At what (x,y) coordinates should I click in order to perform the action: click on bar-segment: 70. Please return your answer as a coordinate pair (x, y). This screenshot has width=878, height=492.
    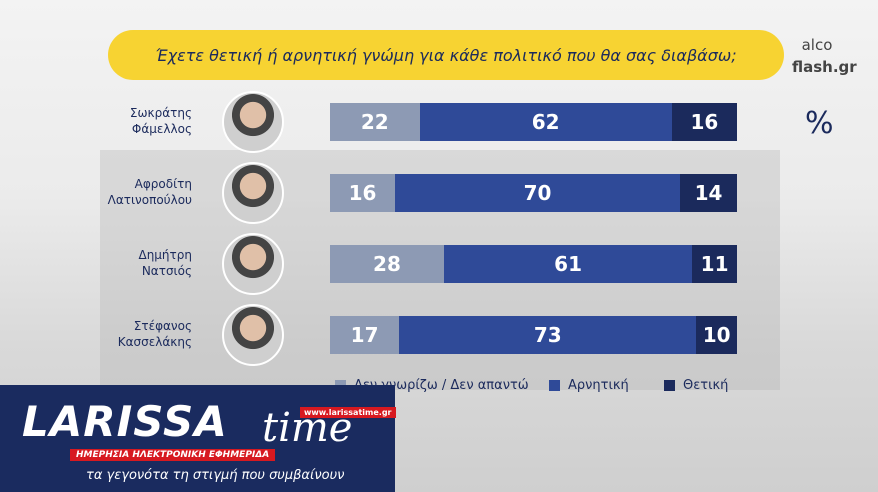
    Looking at the image, I should click on (537, 193).